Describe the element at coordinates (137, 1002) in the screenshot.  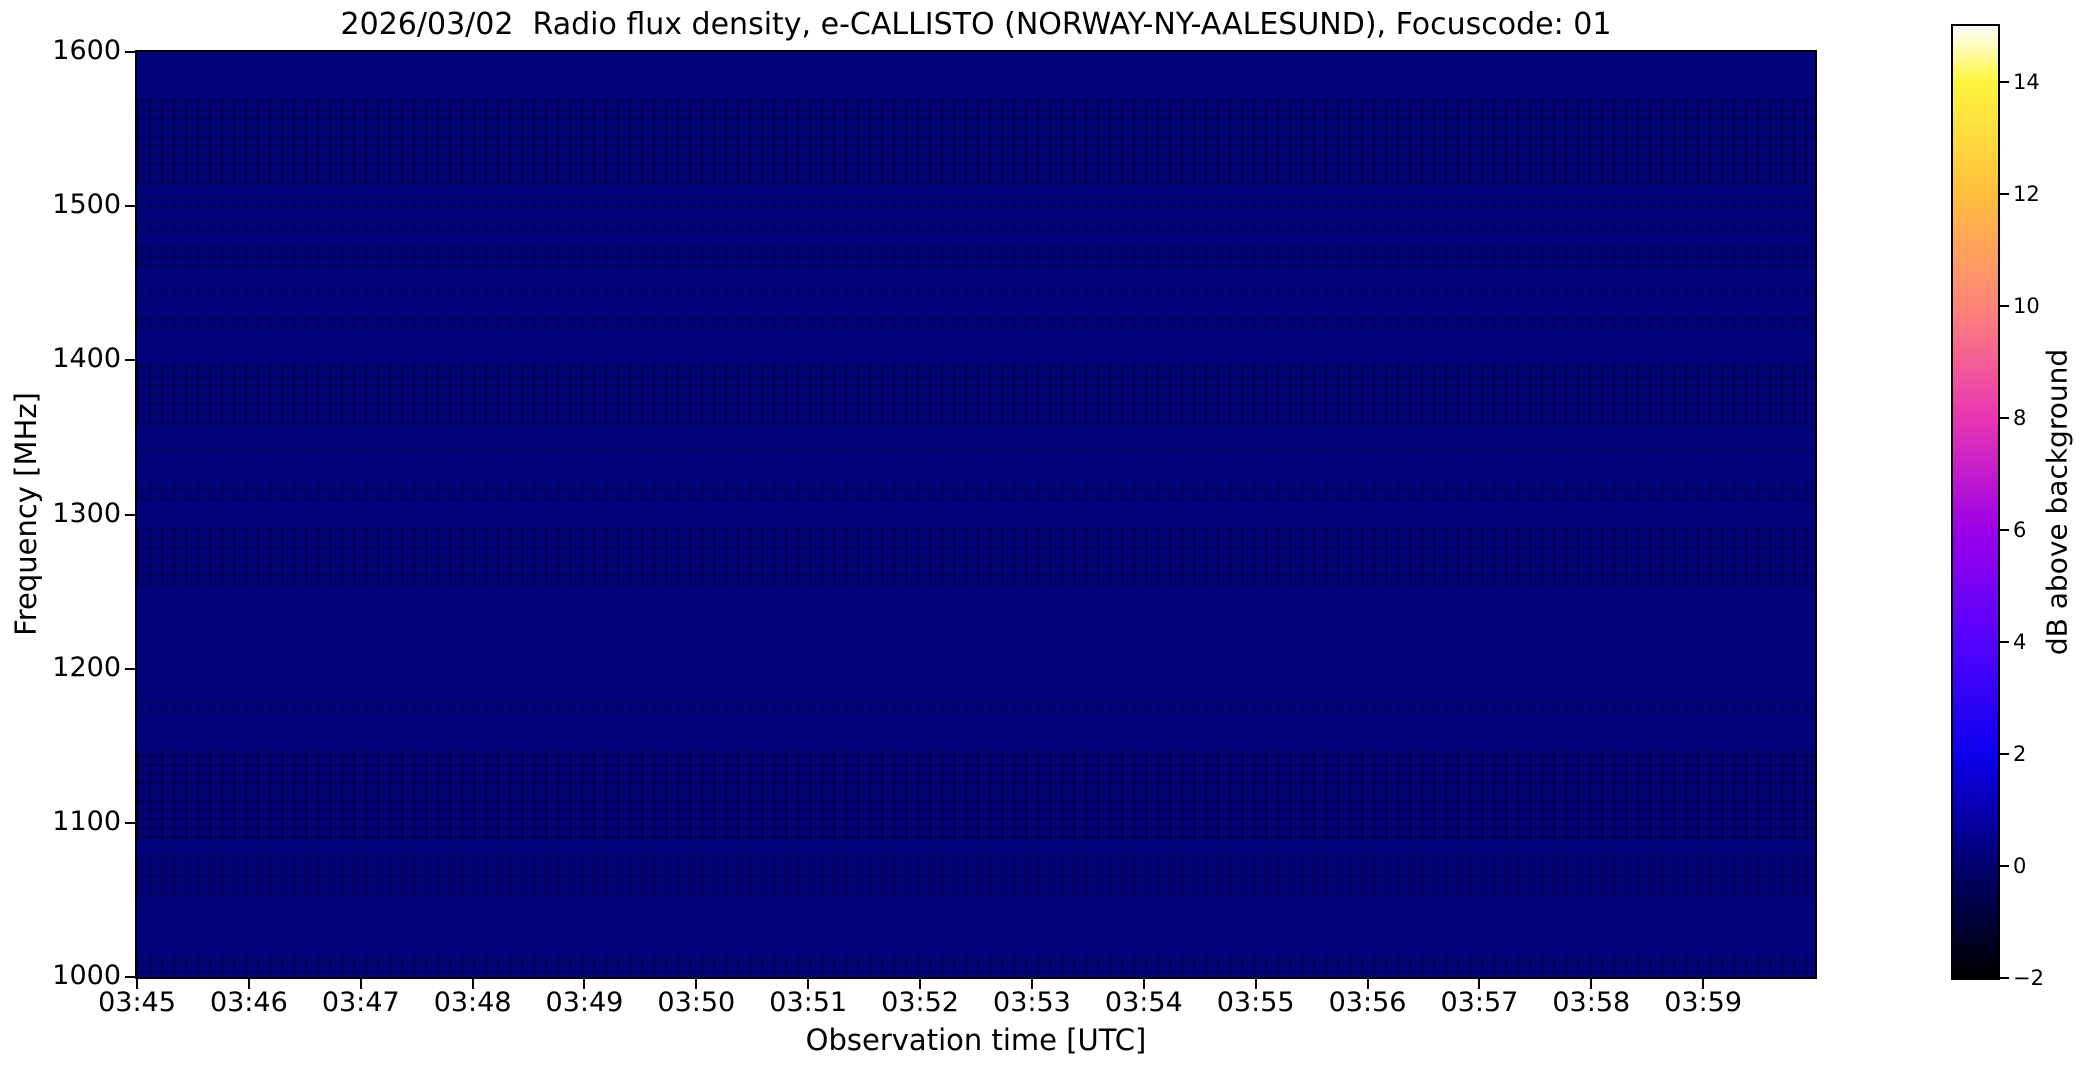
I see `x-tick-label: 03:45` at that location.